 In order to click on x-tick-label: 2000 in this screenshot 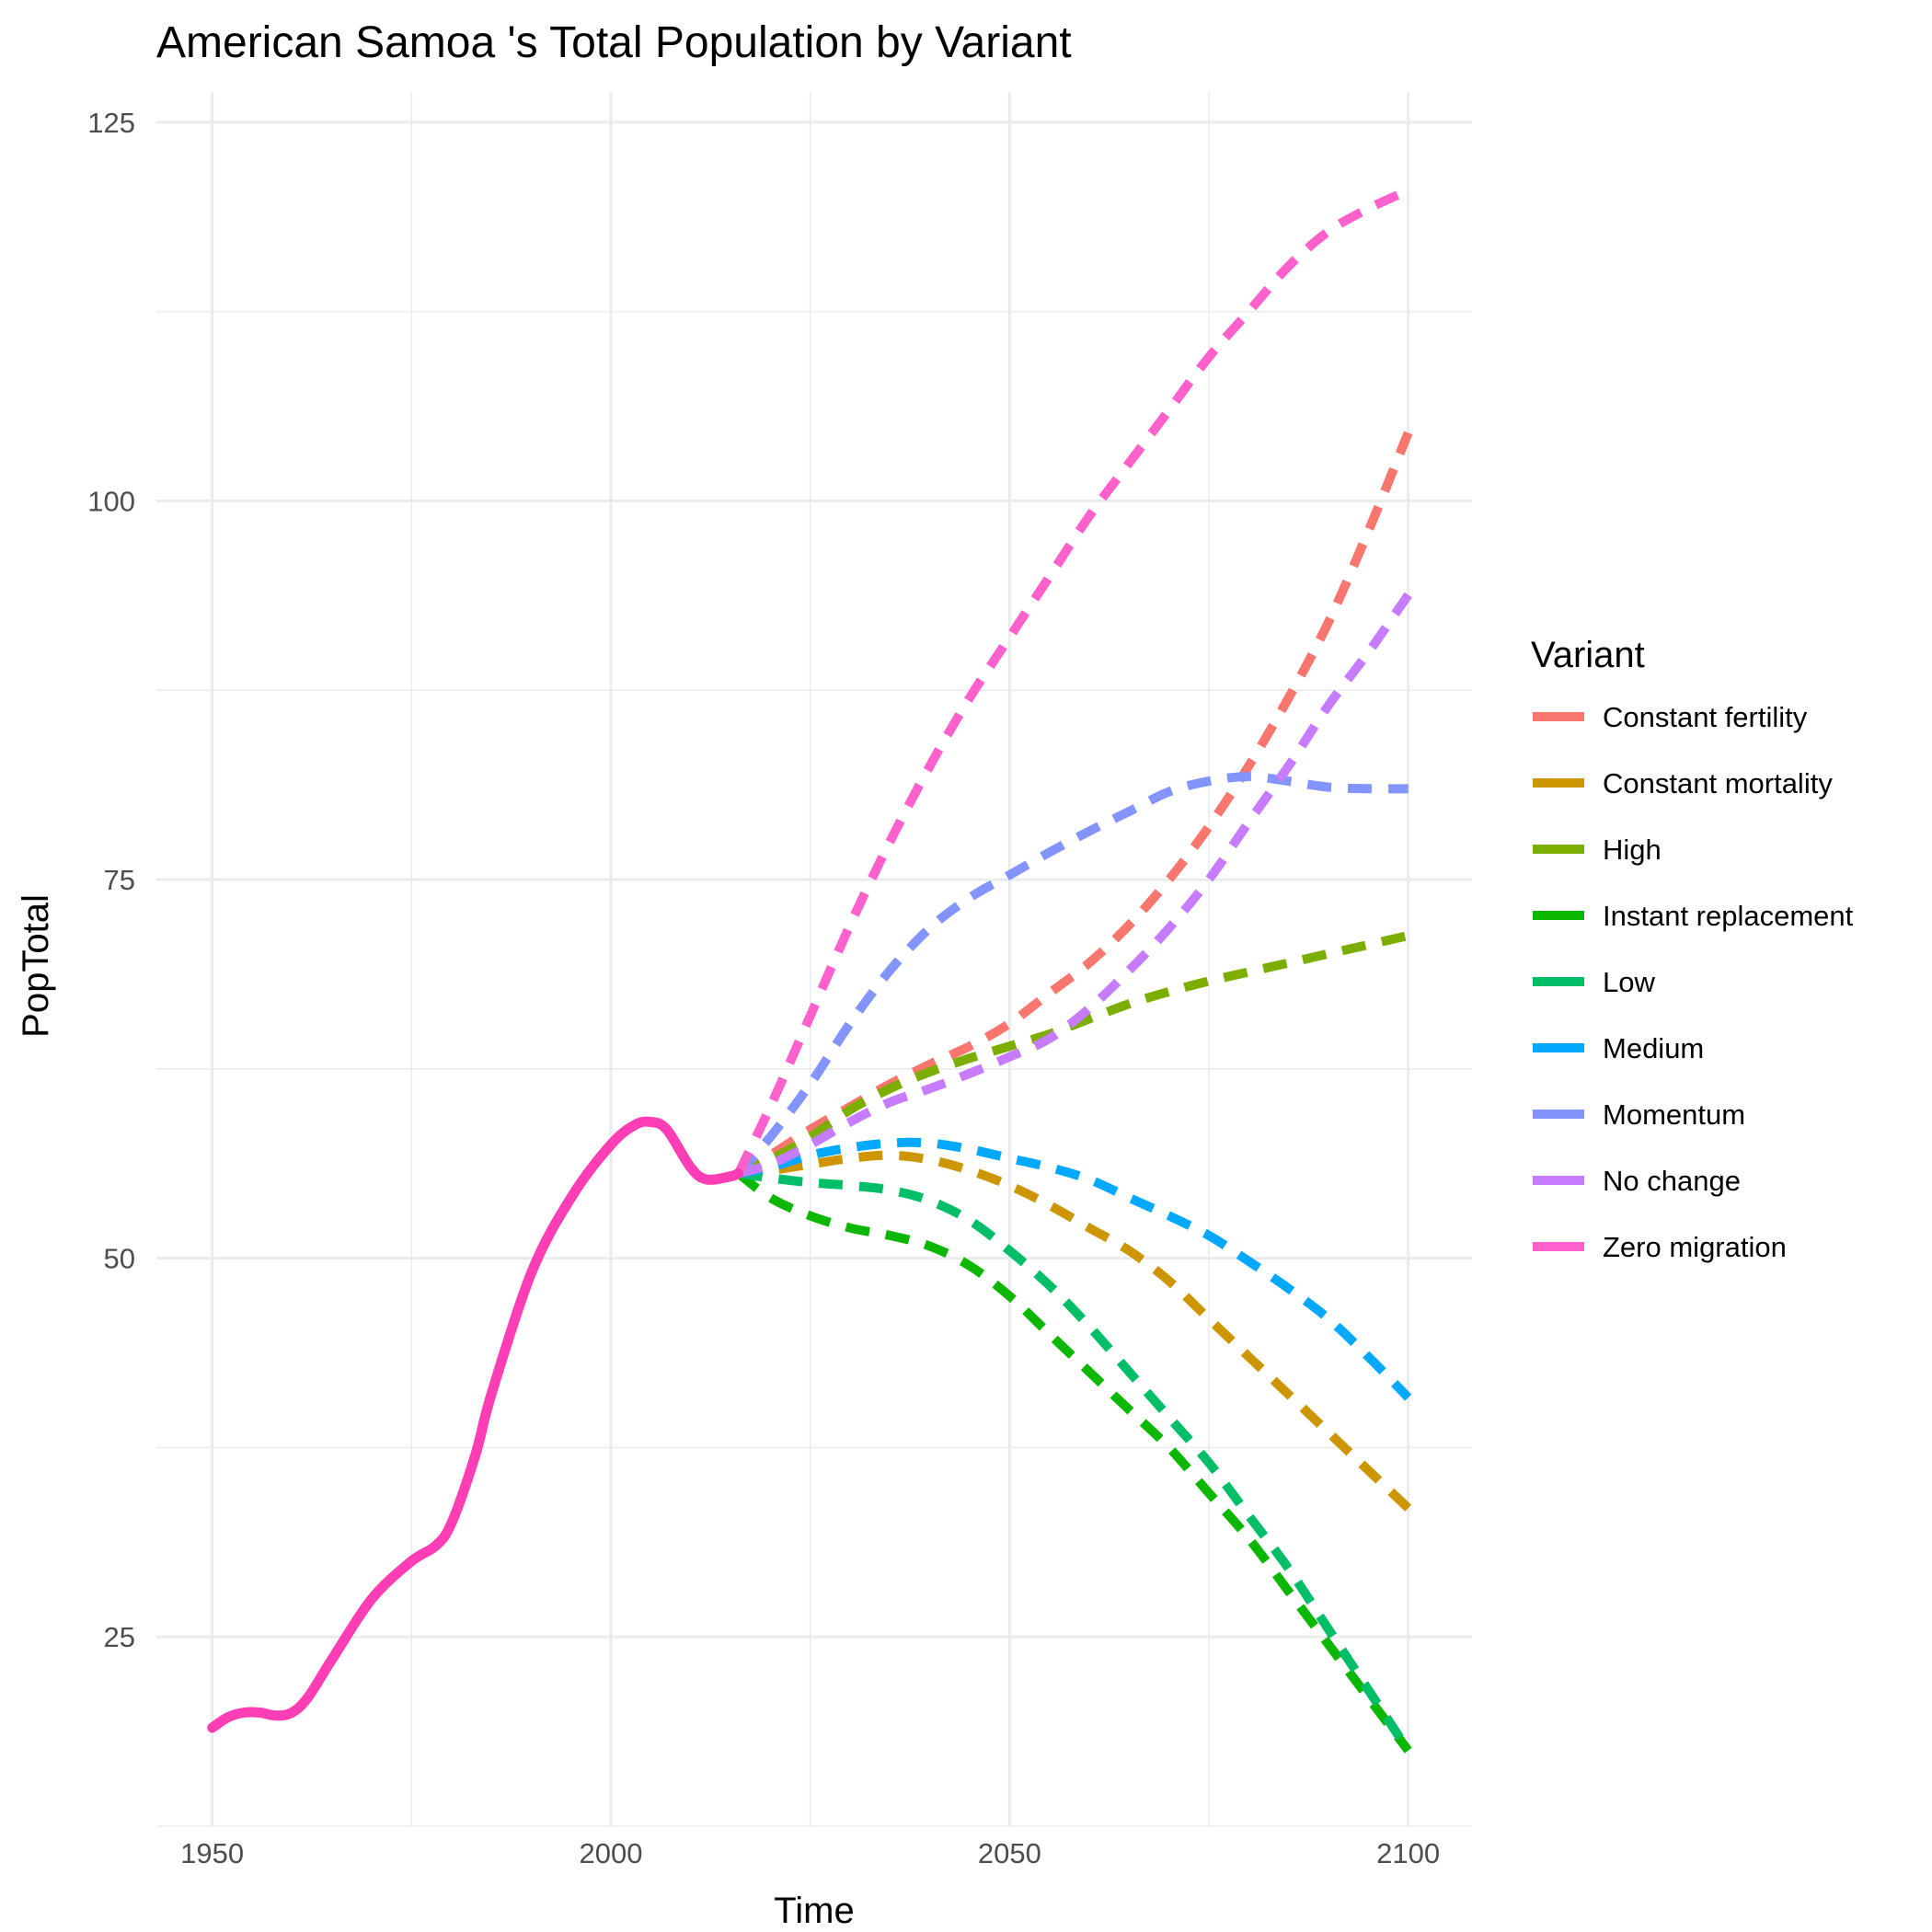, I will do `click(611, 1853)`.